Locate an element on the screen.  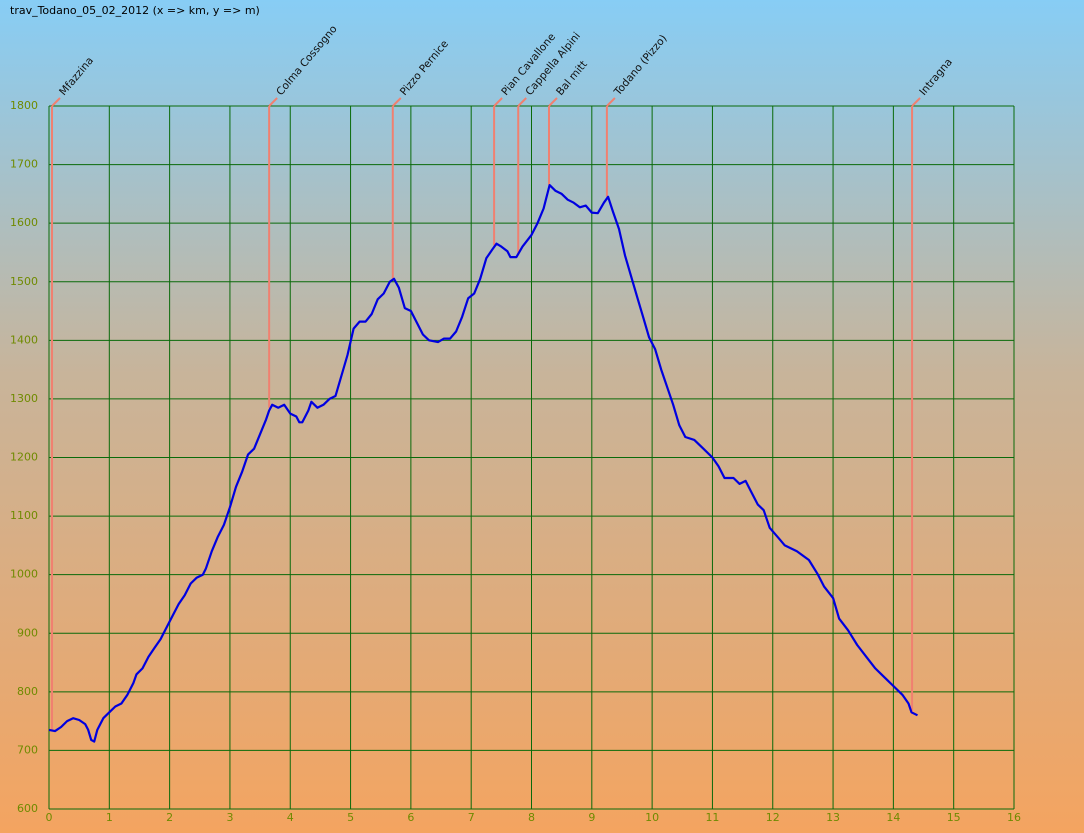
x-tick-label: 3 is located at coordinates (229, 817).